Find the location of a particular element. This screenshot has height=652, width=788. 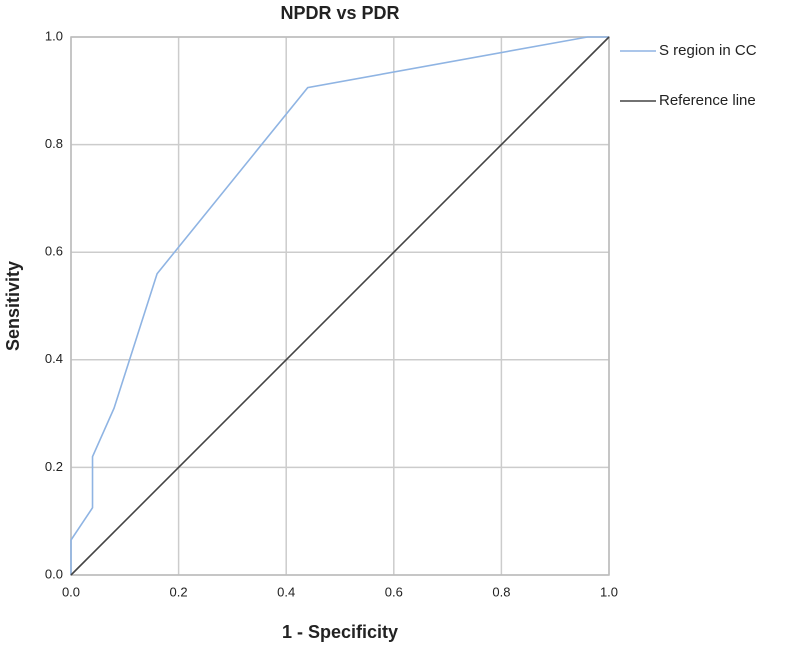

y-axis-title: Sensitivity is located at coordinates (13, 306).